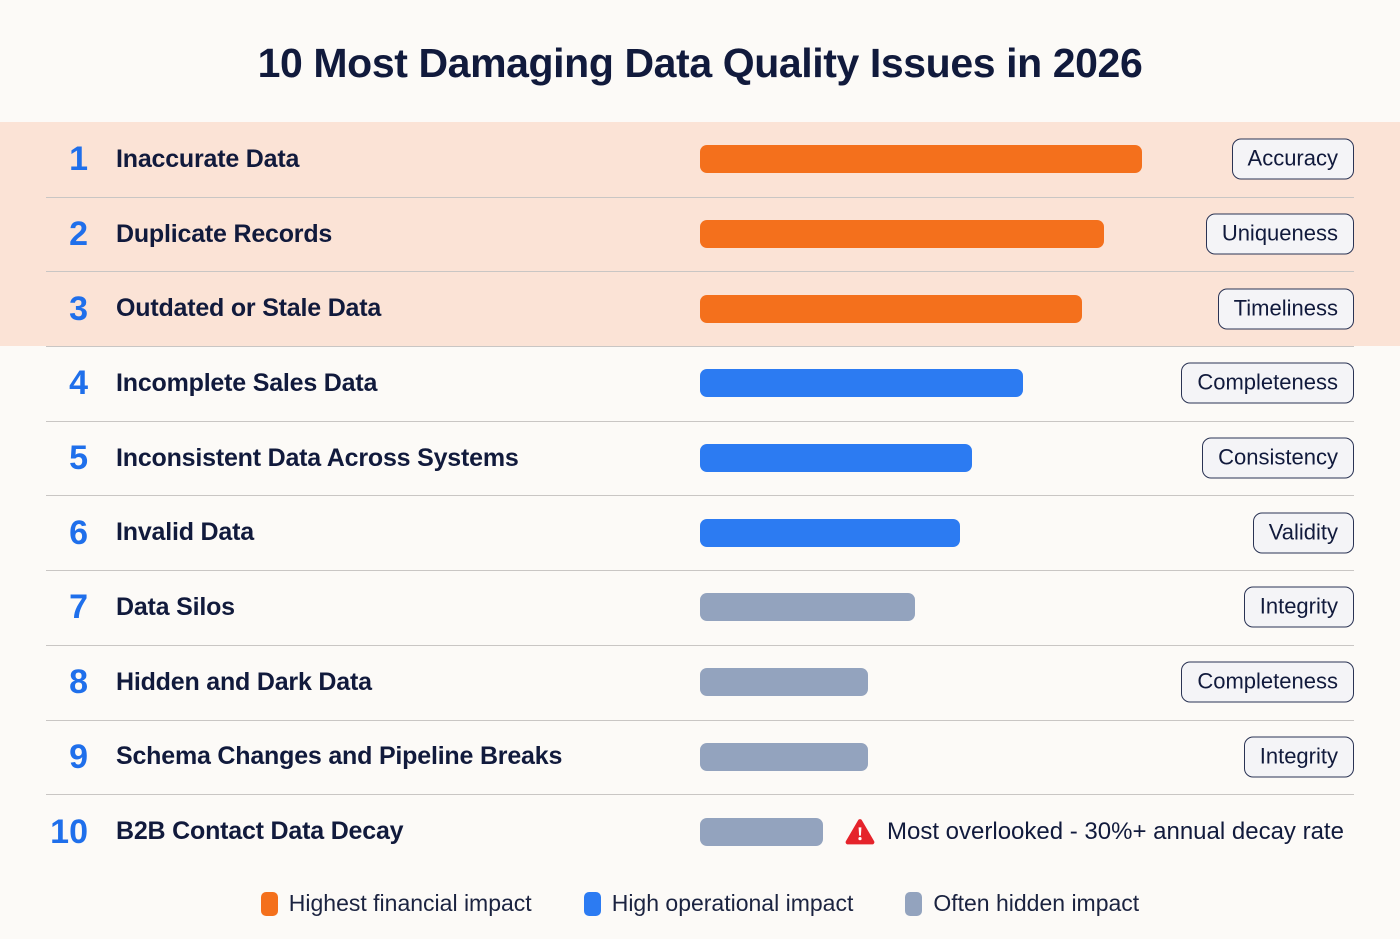 This screenshot has height=939, width=1400. I want to click on issue-label: Data Silos, so click(175, 606).